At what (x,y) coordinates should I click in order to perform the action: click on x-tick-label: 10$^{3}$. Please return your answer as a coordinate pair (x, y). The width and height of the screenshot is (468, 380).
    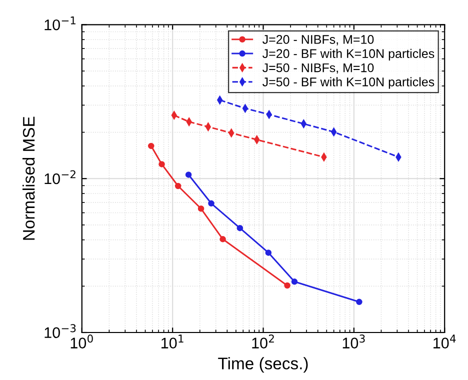
    Looking at the image, I should click on (353, 341).